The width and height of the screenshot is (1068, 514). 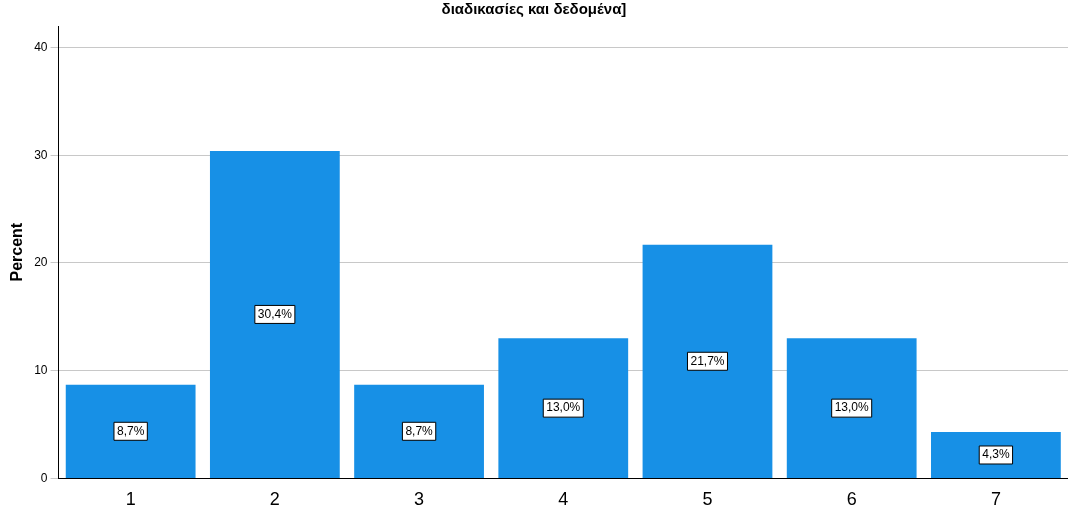 I want to click on x-tick-label: 4, so click(x=563, y=499).